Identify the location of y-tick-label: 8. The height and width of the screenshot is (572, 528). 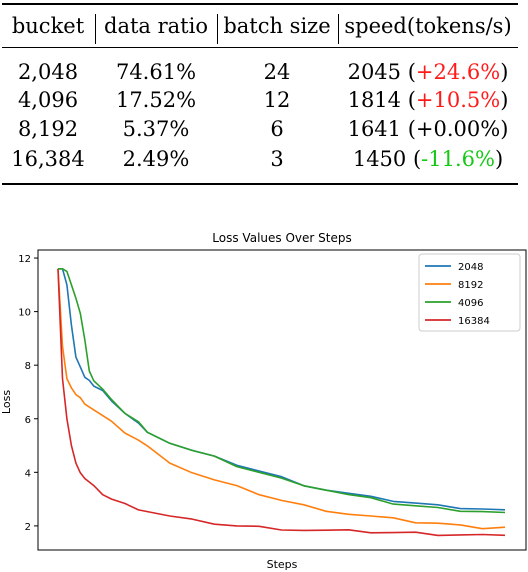
(28, 366).